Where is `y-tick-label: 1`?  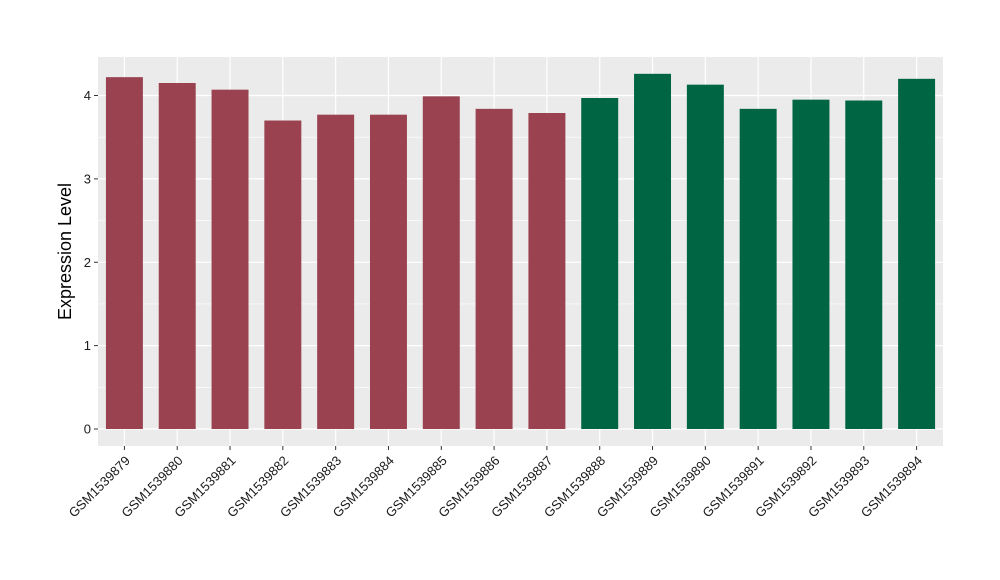
y-tick-label: 1 is located at coordinates (87, 345).